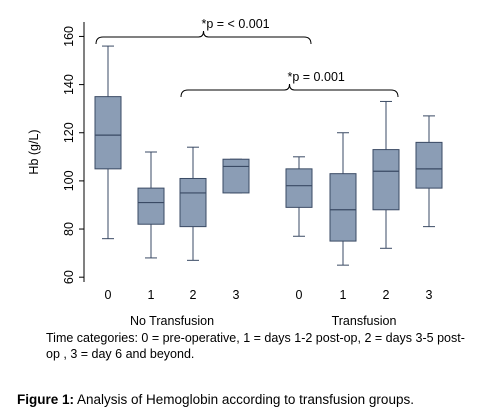  Describe the element at coordinates (69, 229) in the screenshot. I see `y-tick-label: 80` at that location.